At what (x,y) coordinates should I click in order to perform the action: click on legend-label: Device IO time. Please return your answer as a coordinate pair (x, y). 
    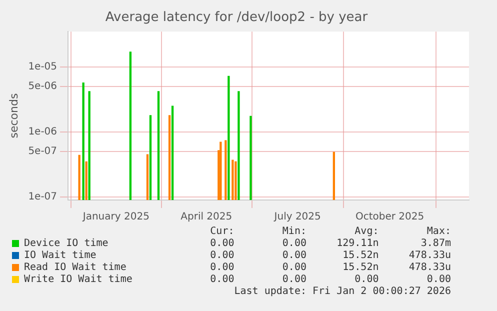
    Looking at the image, I should click on (66, 243).